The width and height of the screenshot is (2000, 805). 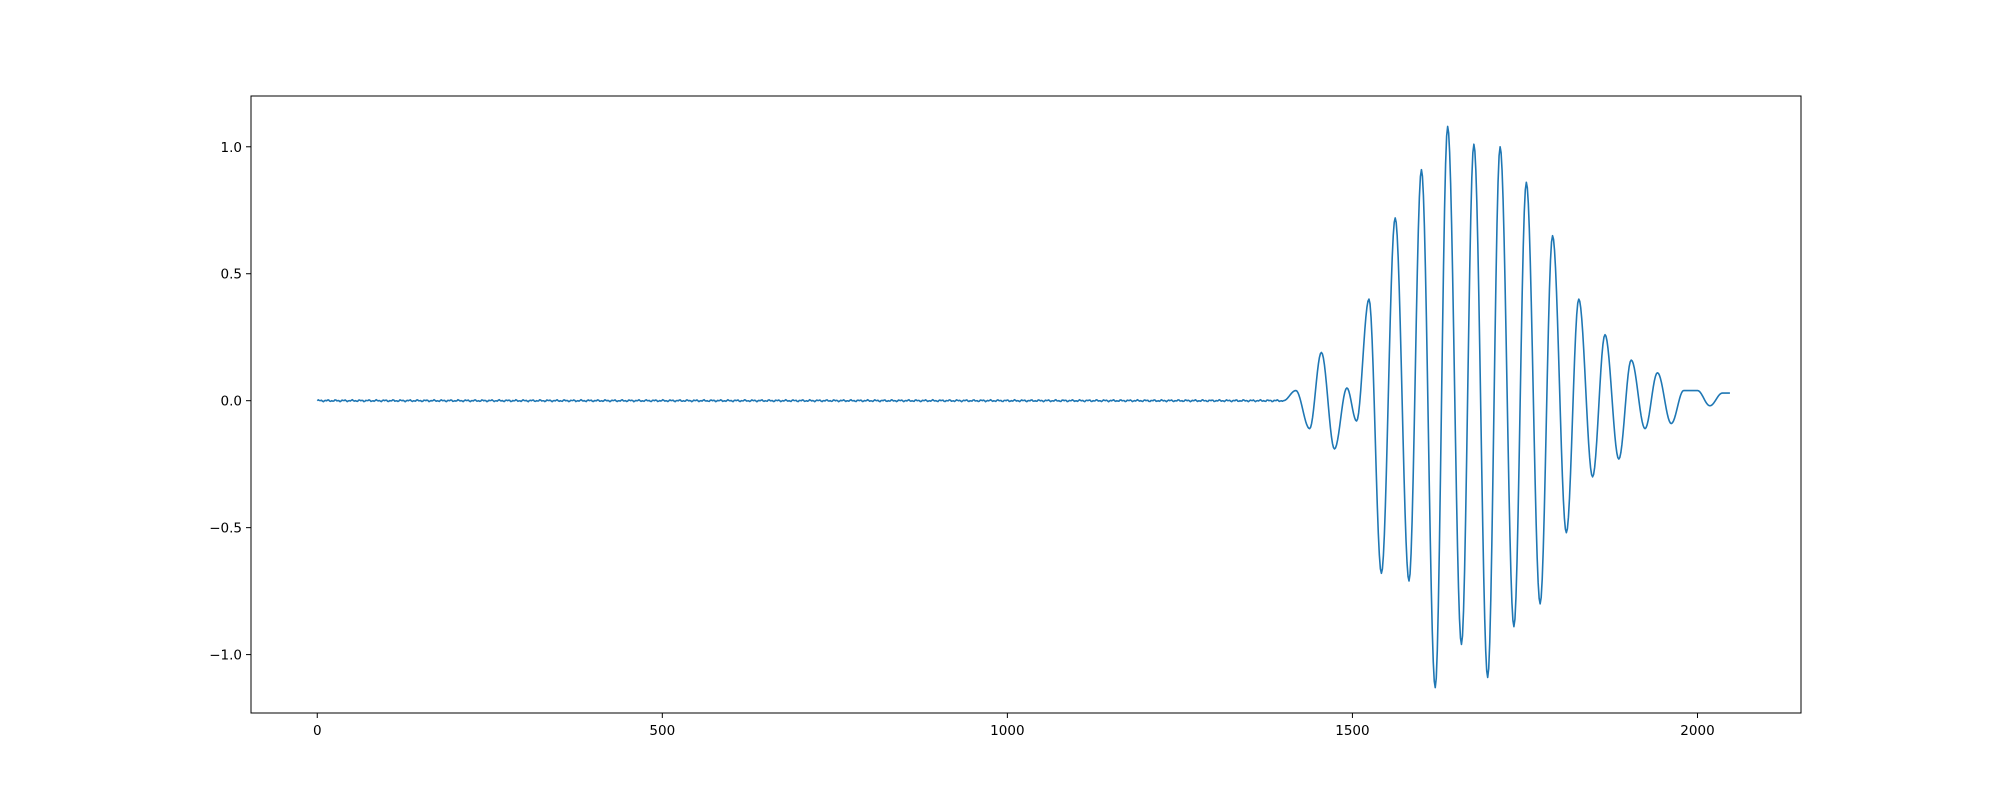 What do you see at coordinates (317, 731) in the screenshot?
I see `x-tick-label: 0` at bounding box center [317, 731].